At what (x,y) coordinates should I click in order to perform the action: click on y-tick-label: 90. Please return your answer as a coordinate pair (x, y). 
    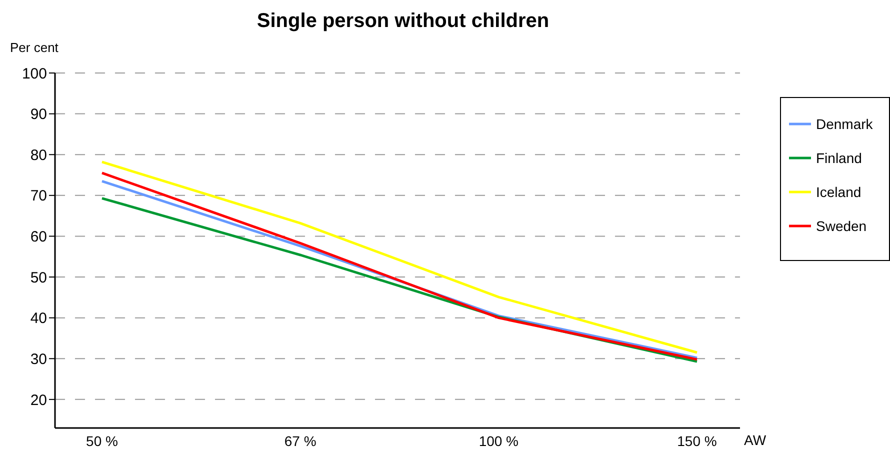
    Looking at the image, I should click on (38, 115).